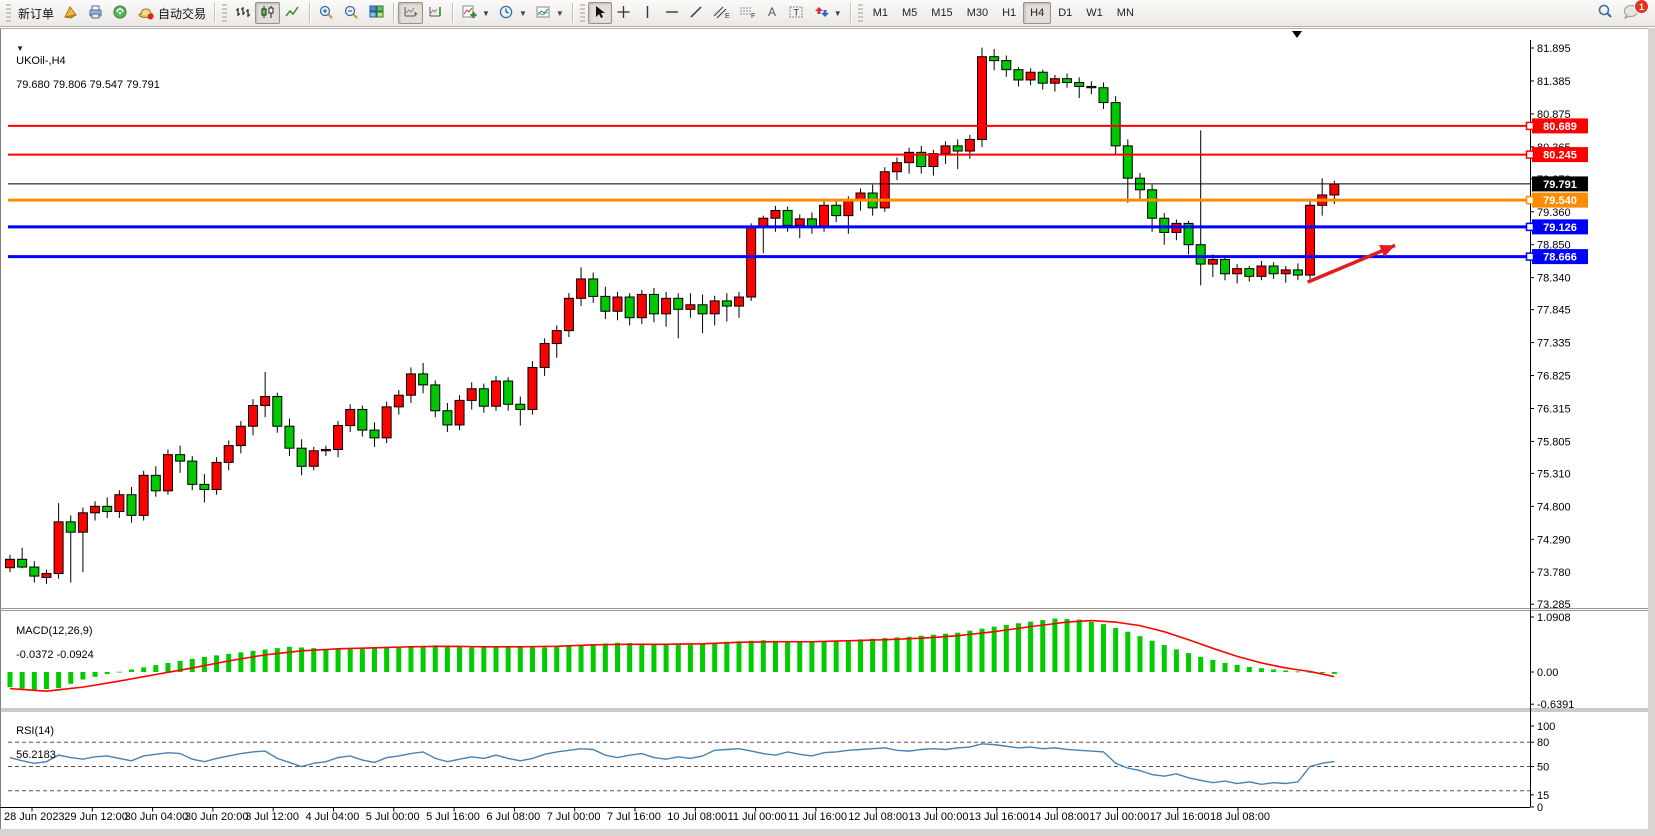  I want to click on chart-dropdown-icon: ▼, so click(20, 48).